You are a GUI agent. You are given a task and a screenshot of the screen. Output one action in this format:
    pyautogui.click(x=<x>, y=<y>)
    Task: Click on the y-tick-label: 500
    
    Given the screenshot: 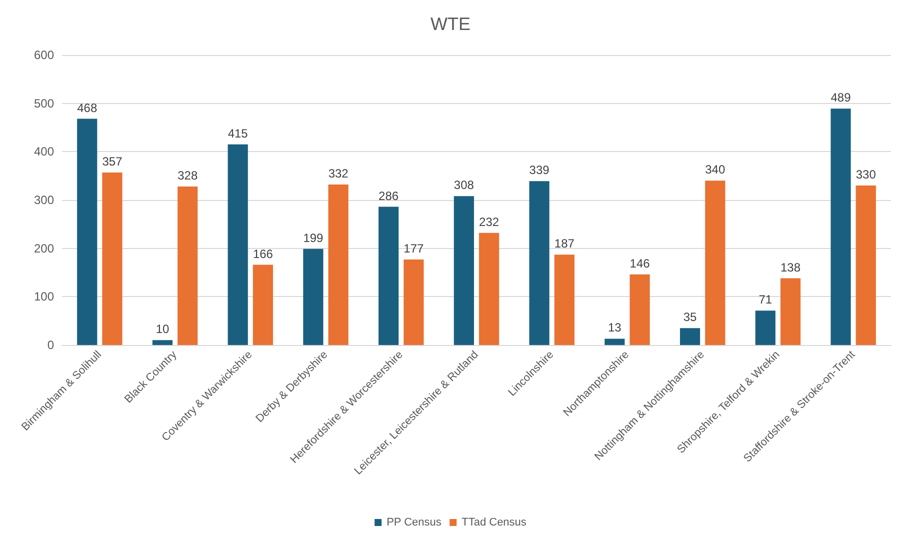 What is the action you would take?
    pyautogui.click(x=44, y=103)
    